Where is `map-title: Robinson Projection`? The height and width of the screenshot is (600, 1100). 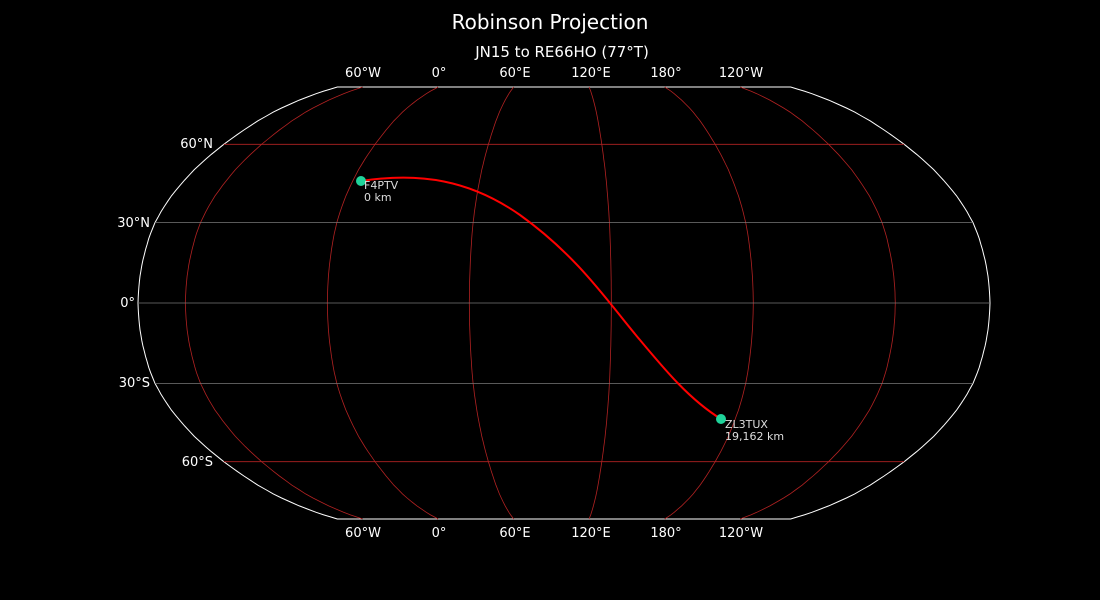
map-title: Robinson Projection is located at coordinates (550, 22).